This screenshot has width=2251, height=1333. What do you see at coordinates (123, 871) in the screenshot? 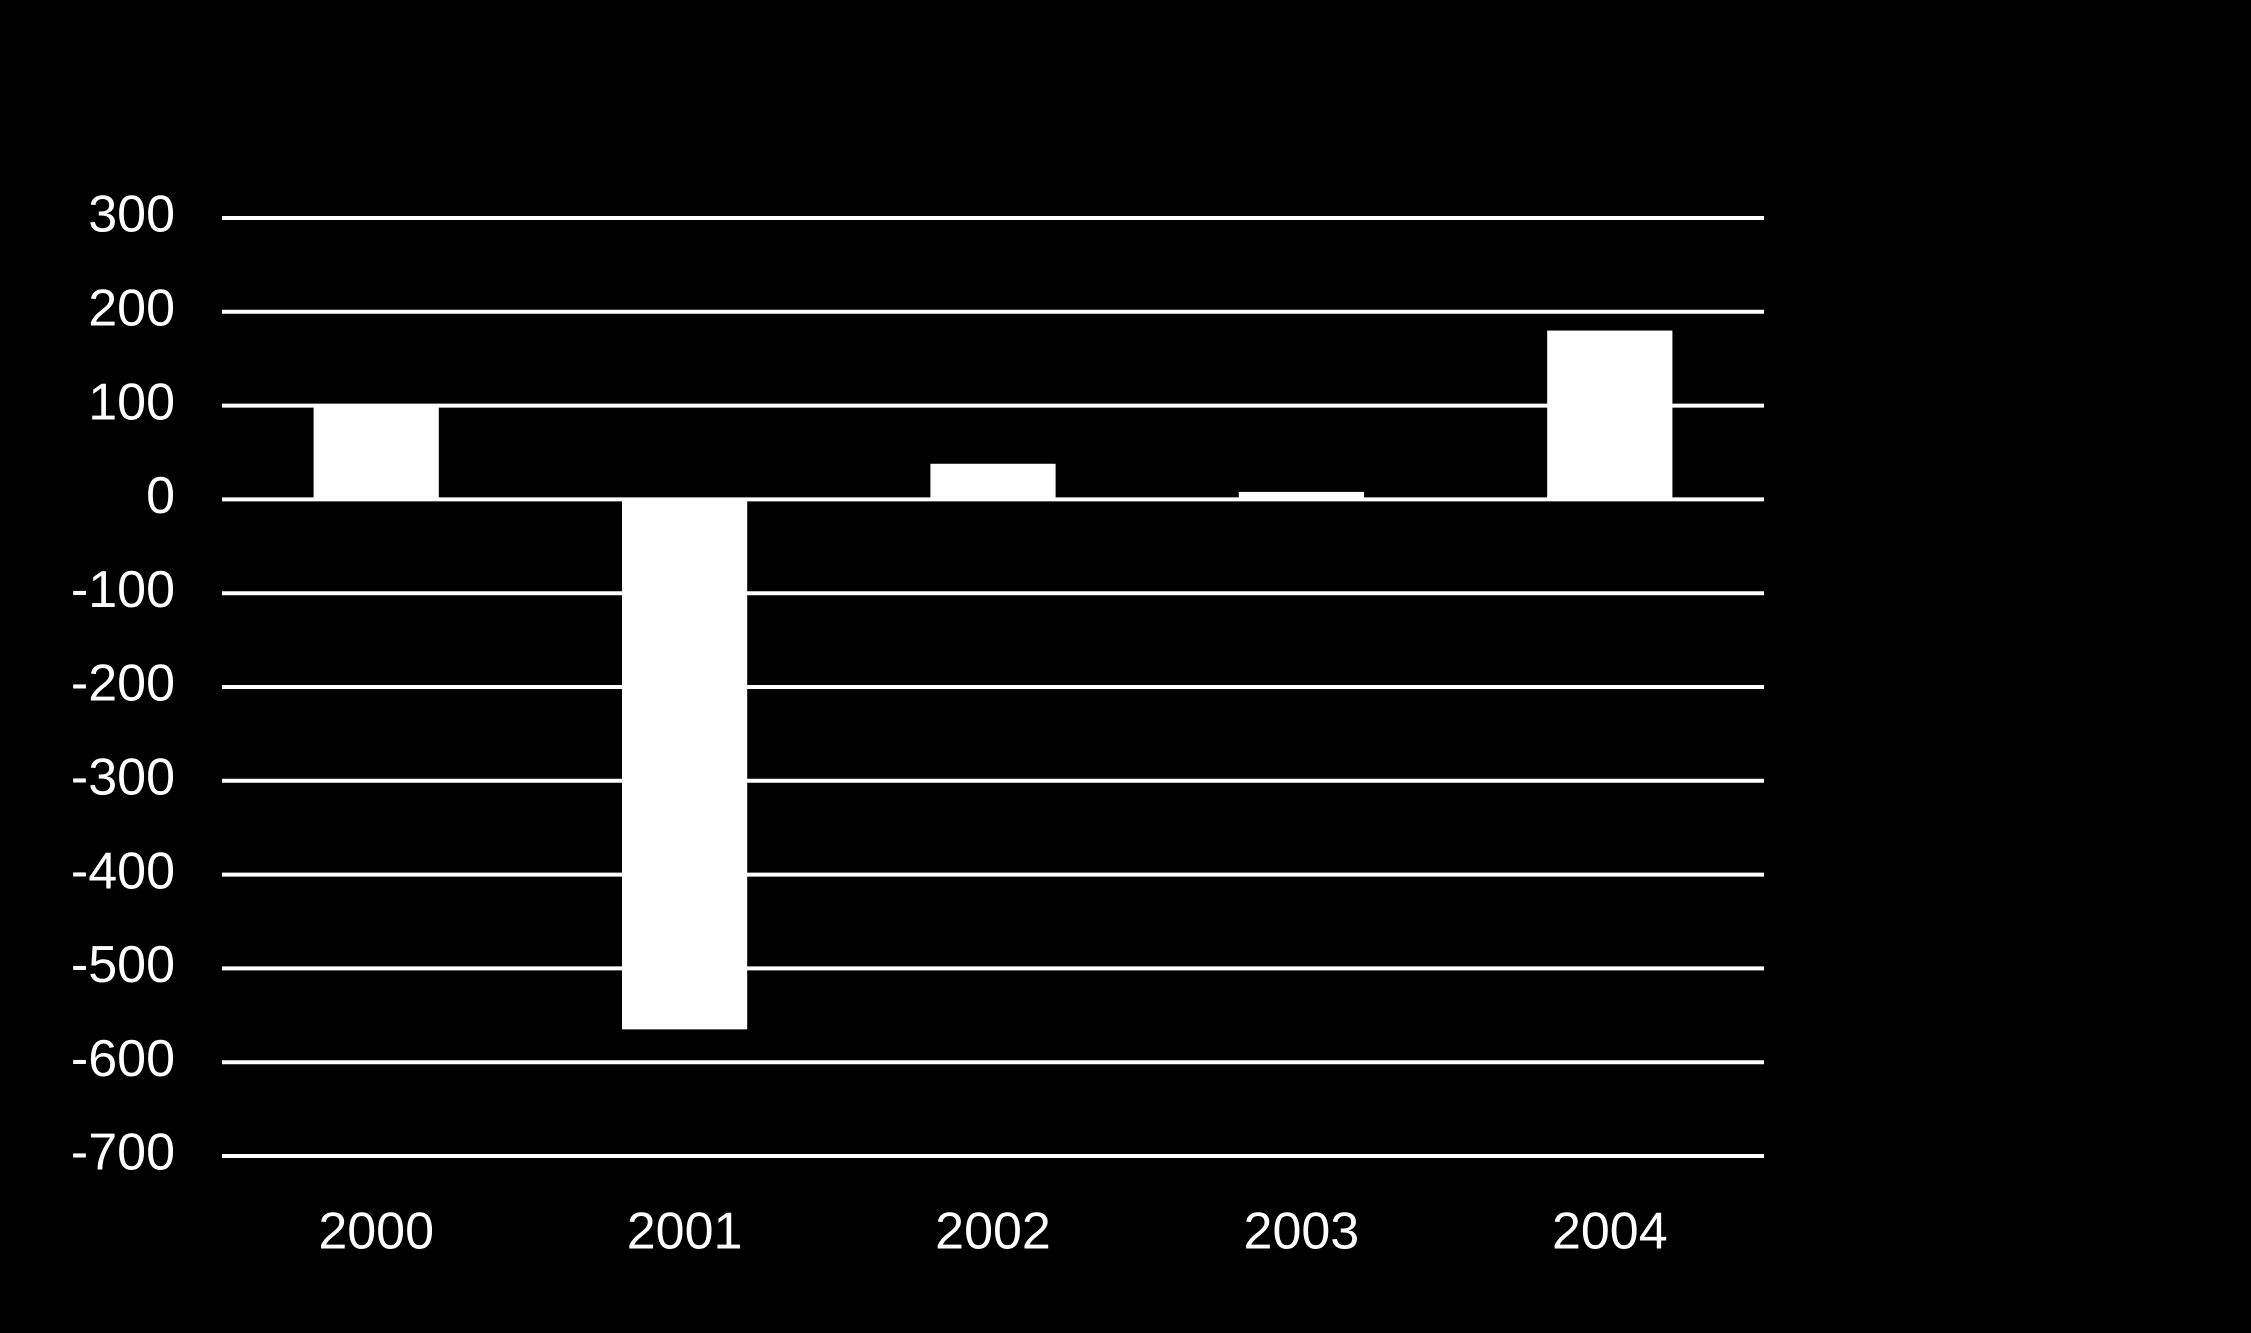
I see `y-tick-label: -400` at bounding box center [123, 871].